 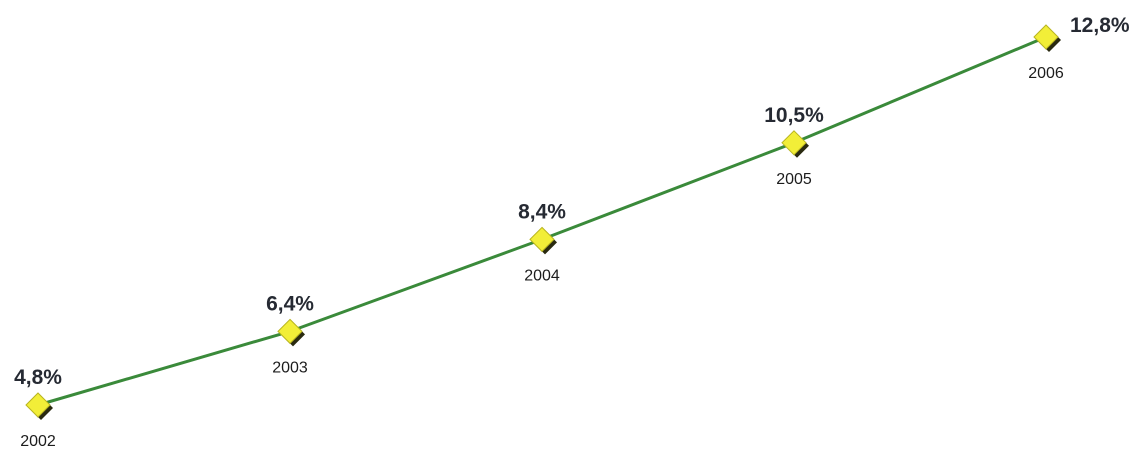 I want to click on data-value-label: 4,8%, so click(x=38, y=377).